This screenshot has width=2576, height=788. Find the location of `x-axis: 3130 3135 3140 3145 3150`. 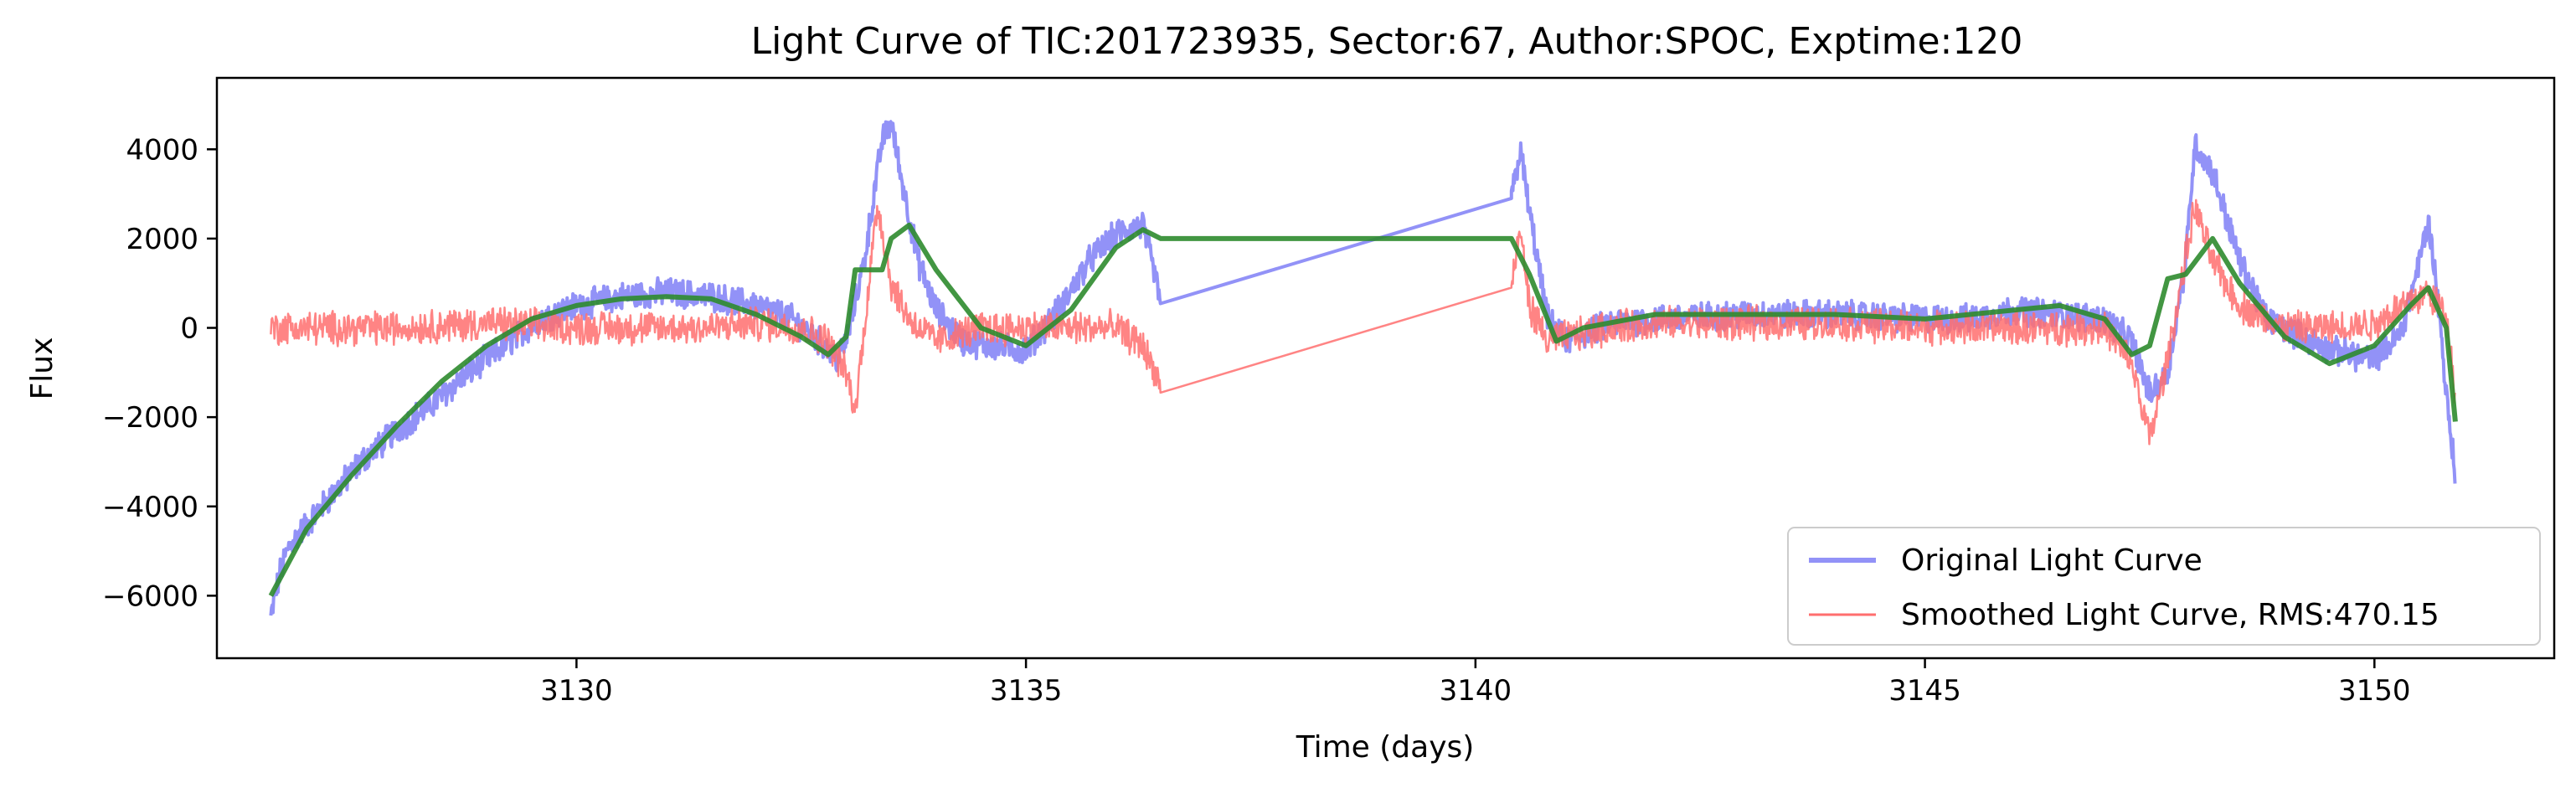

x-axis: 3130 3135 3140 3145 3150 is located at coordinates (1475, 683).